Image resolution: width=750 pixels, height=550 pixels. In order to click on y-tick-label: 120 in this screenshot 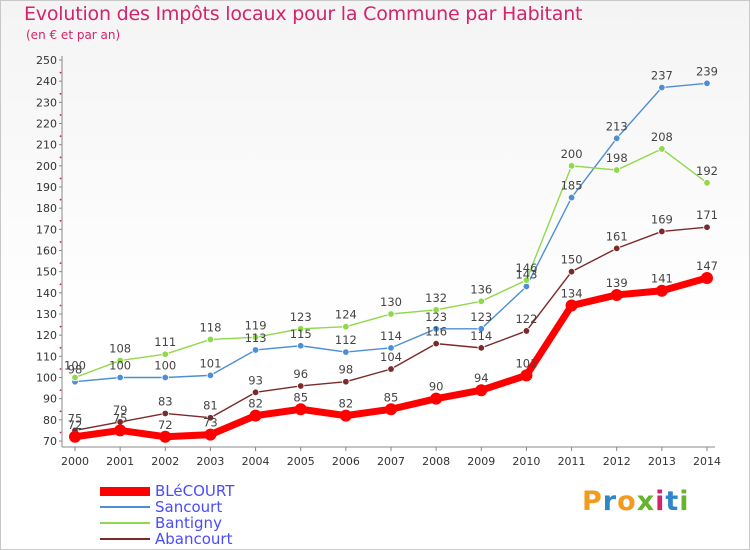, I will do `click(46, 335)`.